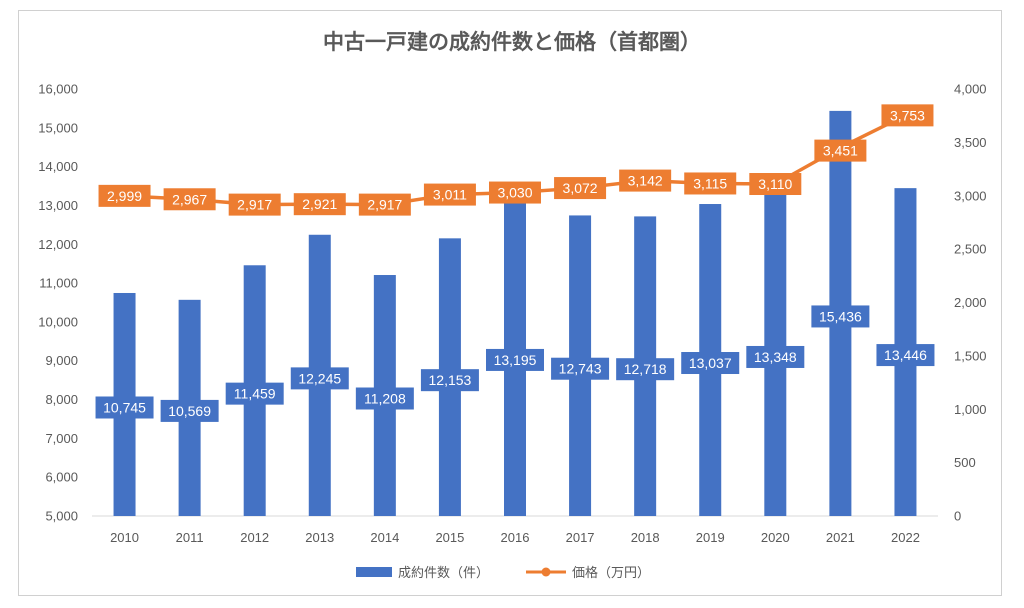 This screenshot has width=1024, height=608. What do you see at coordinates (503, 573) in the screenshot?
I see `legend: 成約件数（件） 価格（万円）` at bounding box center [503, 573].